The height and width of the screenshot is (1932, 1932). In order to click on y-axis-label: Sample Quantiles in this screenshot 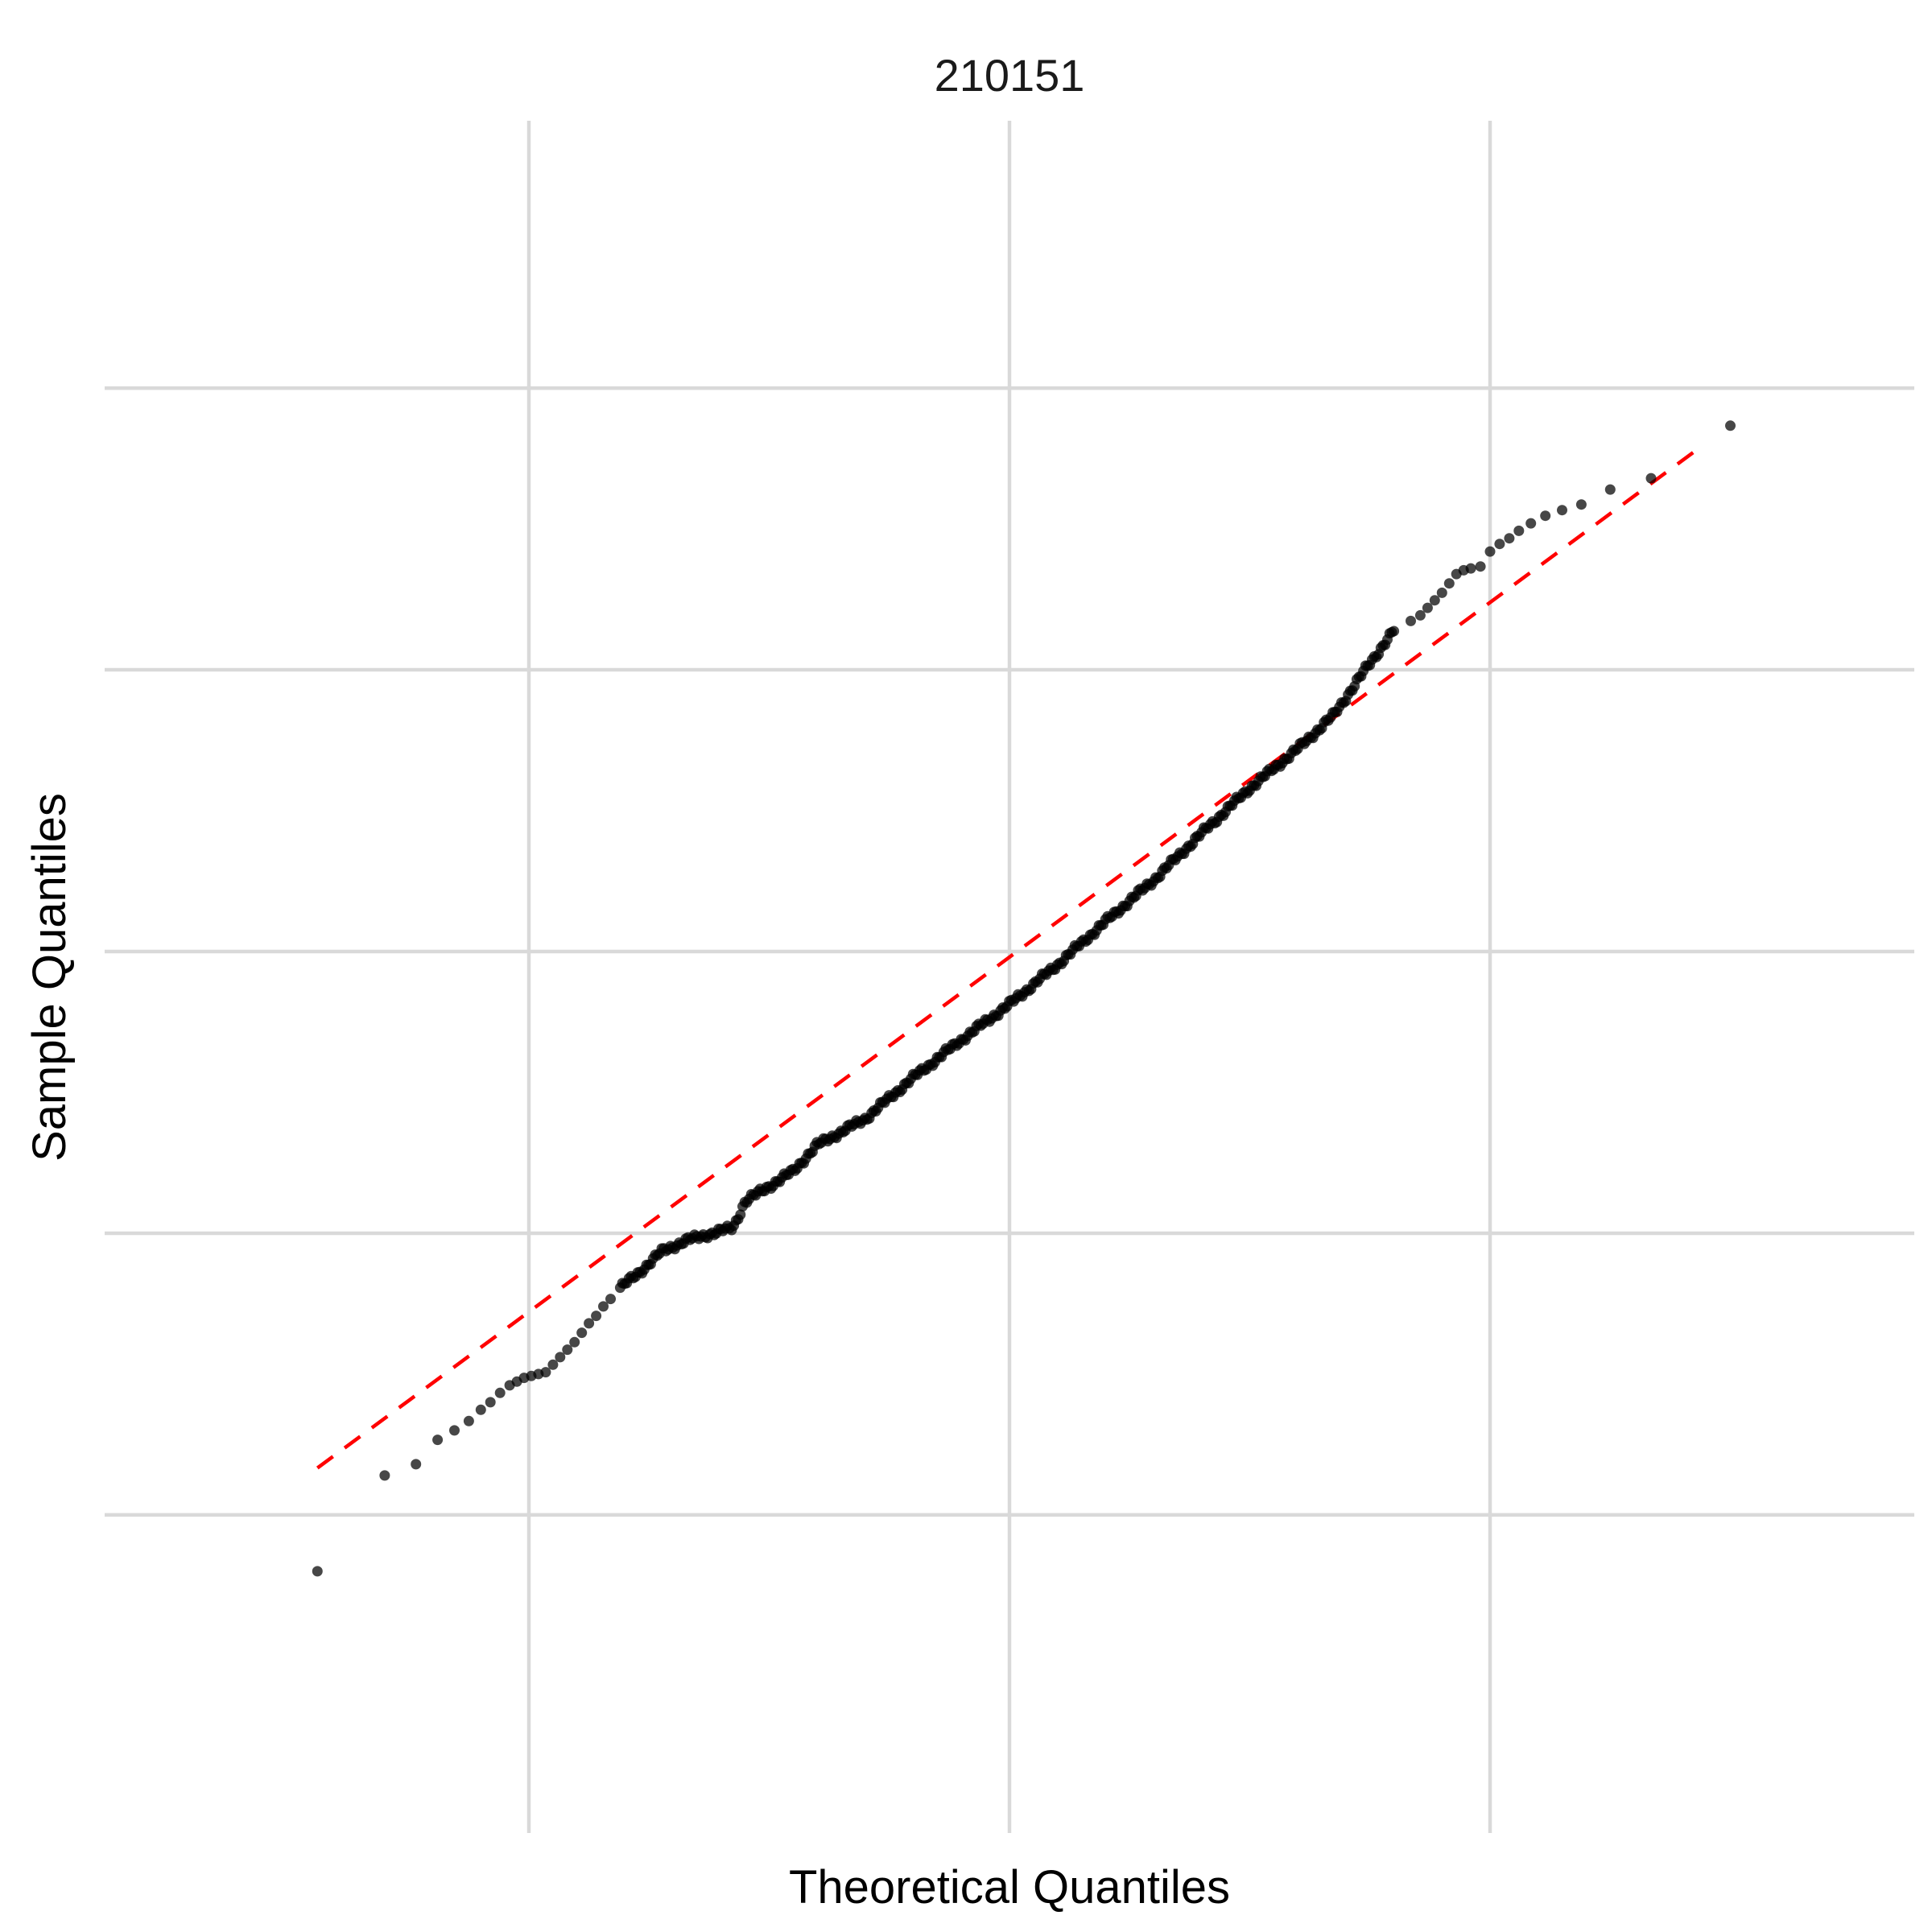, I will do `click(49, 977)`.